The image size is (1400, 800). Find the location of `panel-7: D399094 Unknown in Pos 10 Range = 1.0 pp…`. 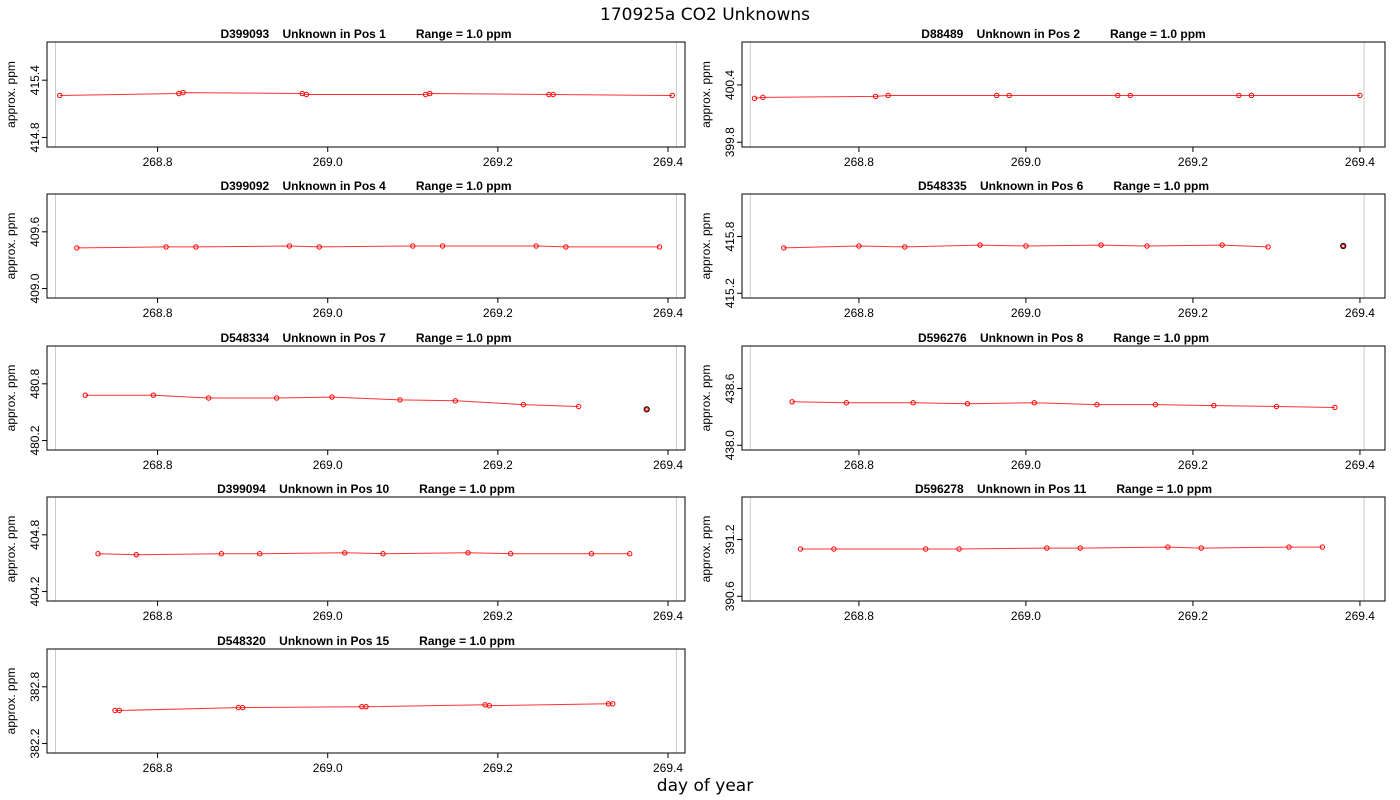

panel-7: D399094 Unknown in Pos 10 Range = 1.0 pp… is located at coordinates (345, 552).